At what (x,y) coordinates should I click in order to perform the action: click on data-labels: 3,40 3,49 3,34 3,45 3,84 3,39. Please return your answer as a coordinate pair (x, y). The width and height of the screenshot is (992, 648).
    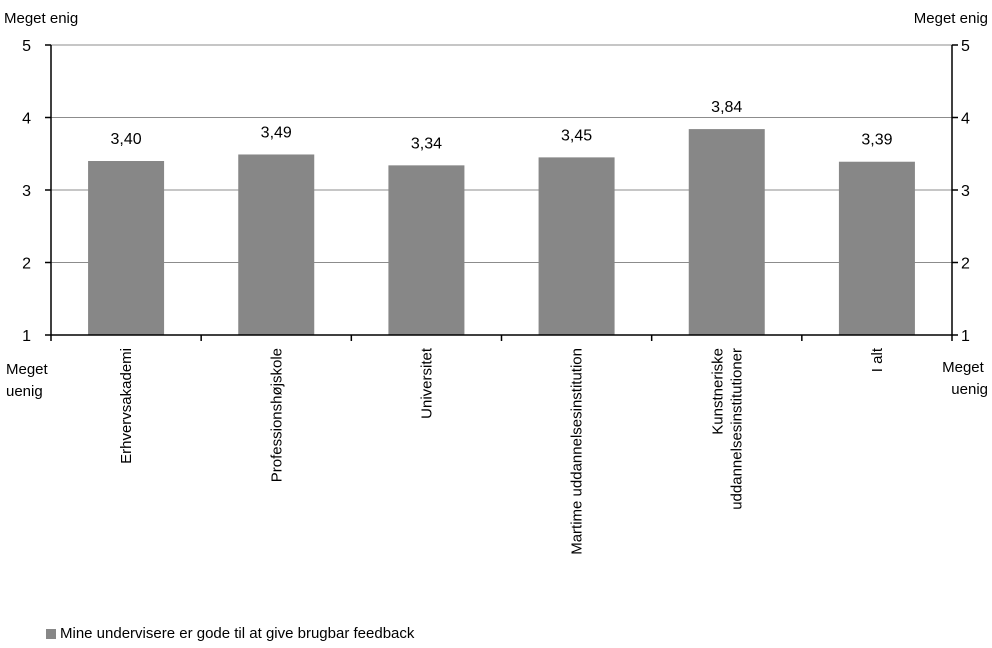
    Looking at the image, I should click on (502, 125).